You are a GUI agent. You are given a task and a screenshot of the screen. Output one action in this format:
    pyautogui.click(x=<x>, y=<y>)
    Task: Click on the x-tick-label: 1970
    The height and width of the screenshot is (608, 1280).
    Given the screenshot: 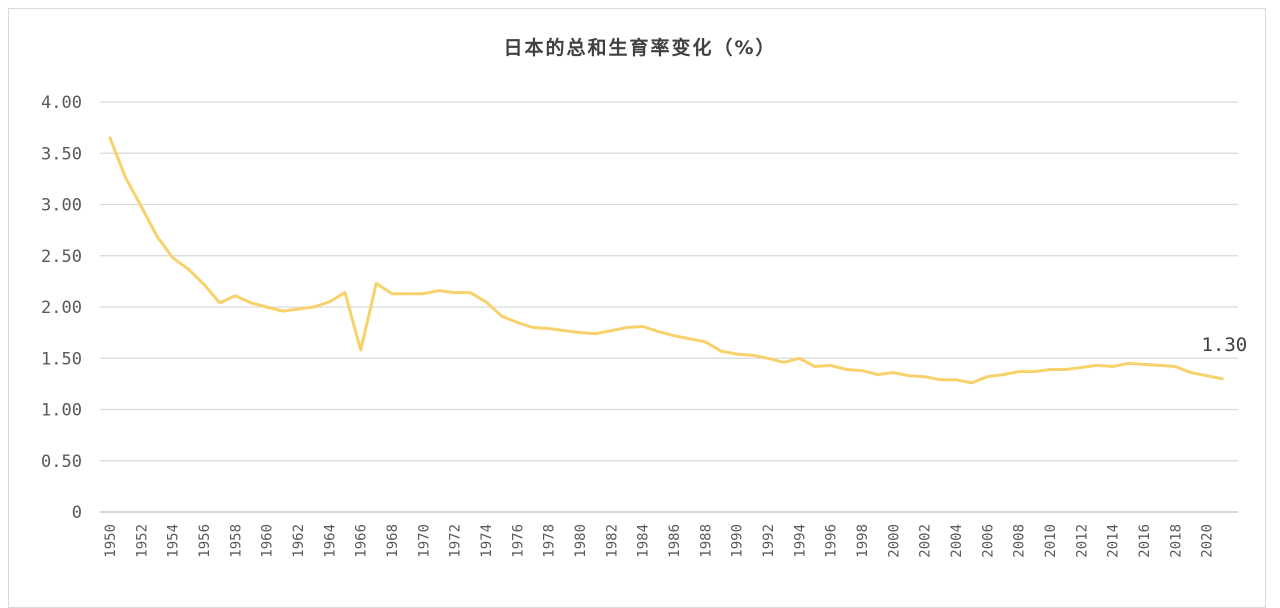 What is the action you would take?
    pyautogui.click(x=424, y=541)
    